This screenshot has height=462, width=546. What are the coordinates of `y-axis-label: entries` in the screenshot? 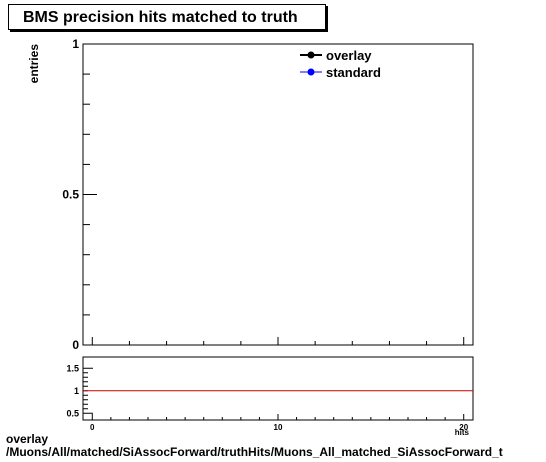 It's located at (34, 64).